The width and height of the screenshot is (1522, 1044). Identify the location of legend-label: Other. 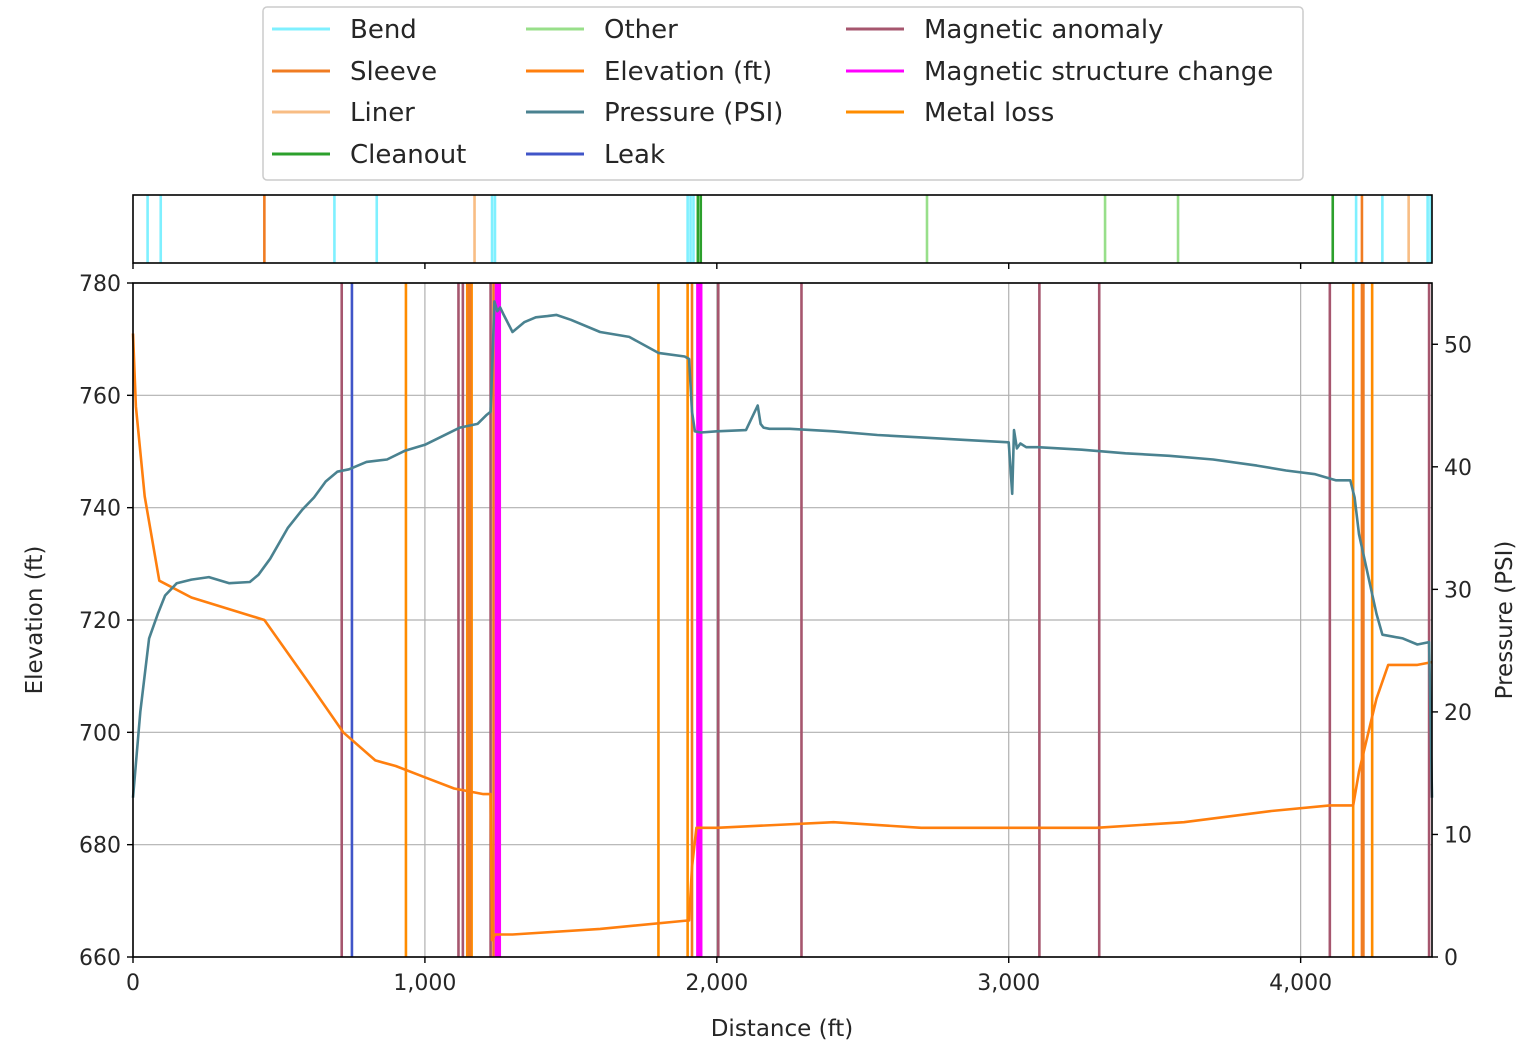
(641, 30).